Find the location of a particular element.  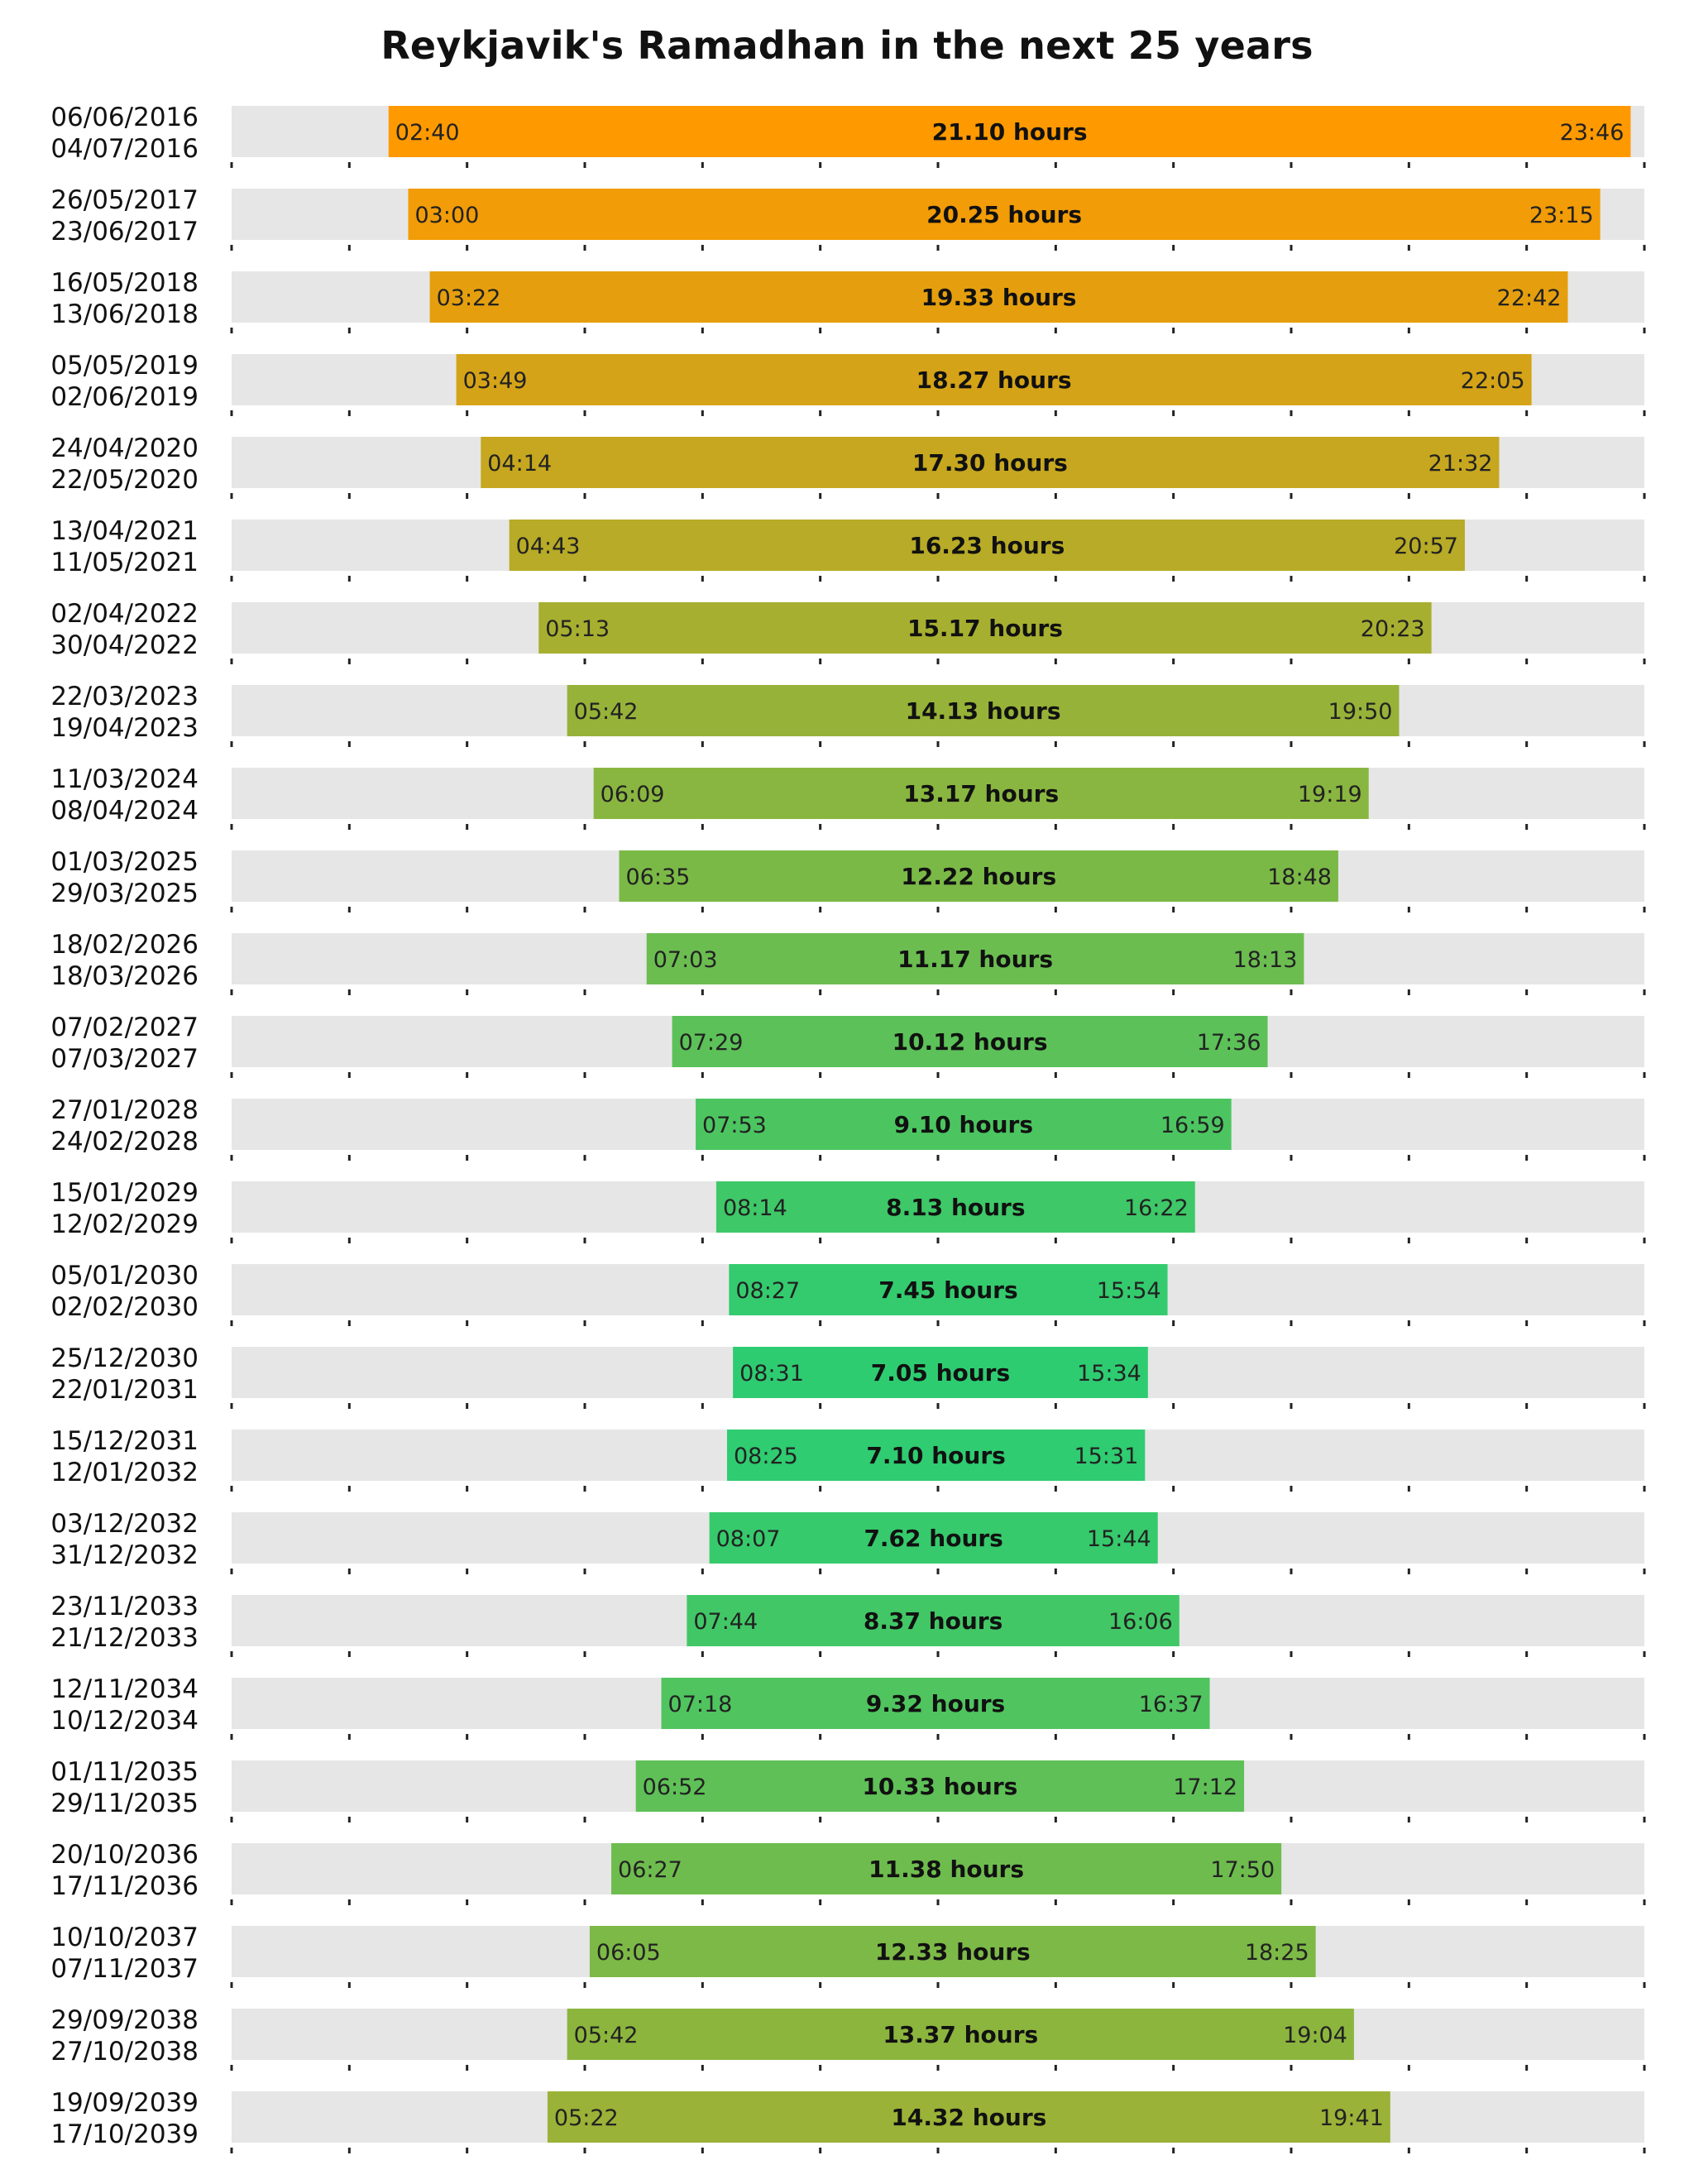

fast-end-label: 20:23 is located at coordinates (1393, 629).